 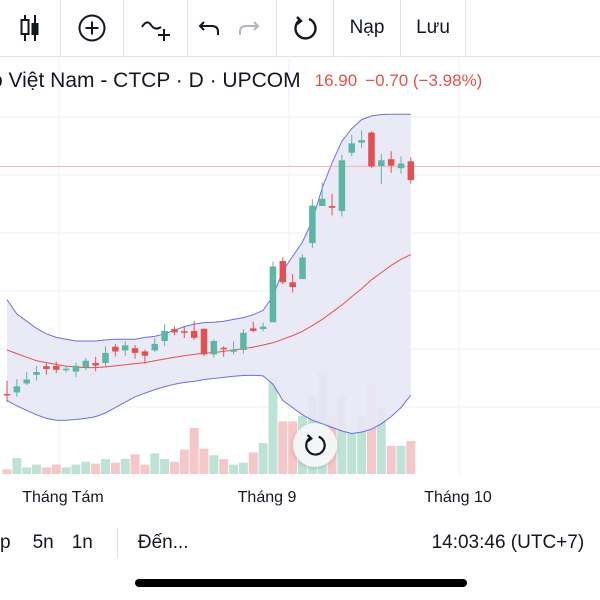 What do you see at coordinates (43, 542) in the screenshot?
I see `range-5y: 5n` at bounding box center [43, 542].